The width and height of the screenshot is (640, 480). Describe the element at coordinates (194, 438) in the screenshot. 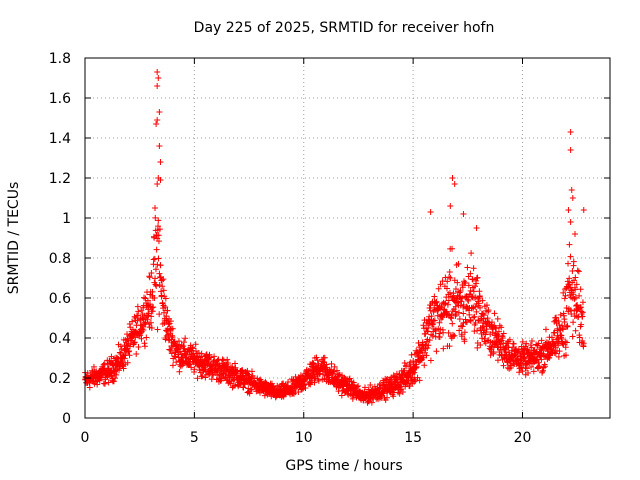

I see `x-tick-label: 5` at that location.